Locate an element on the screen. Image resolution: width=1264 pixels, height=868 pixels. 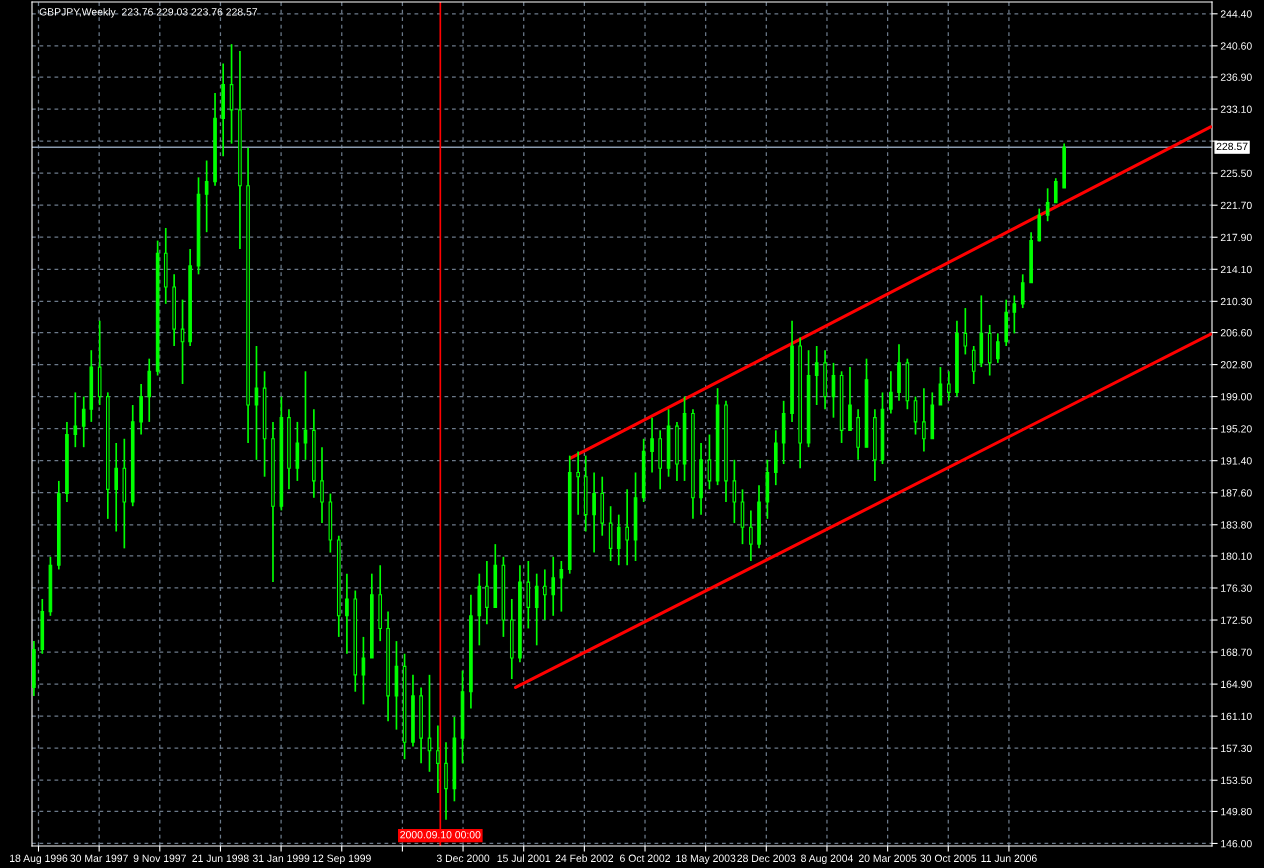
y-tick-label: 233.10 is located at coordinates (1236, 109).